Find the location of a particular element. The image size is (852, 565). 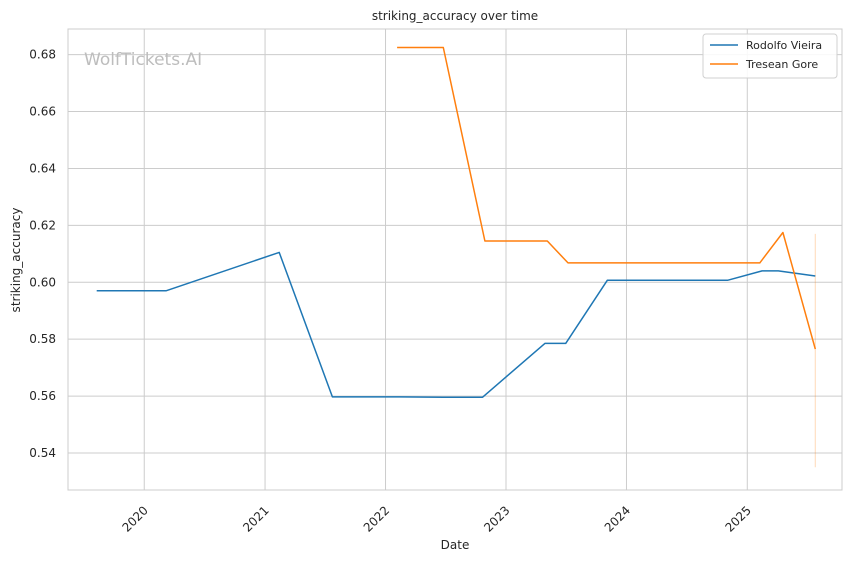

y-tick-label: 0.62 is located at coordinates (42, 225).